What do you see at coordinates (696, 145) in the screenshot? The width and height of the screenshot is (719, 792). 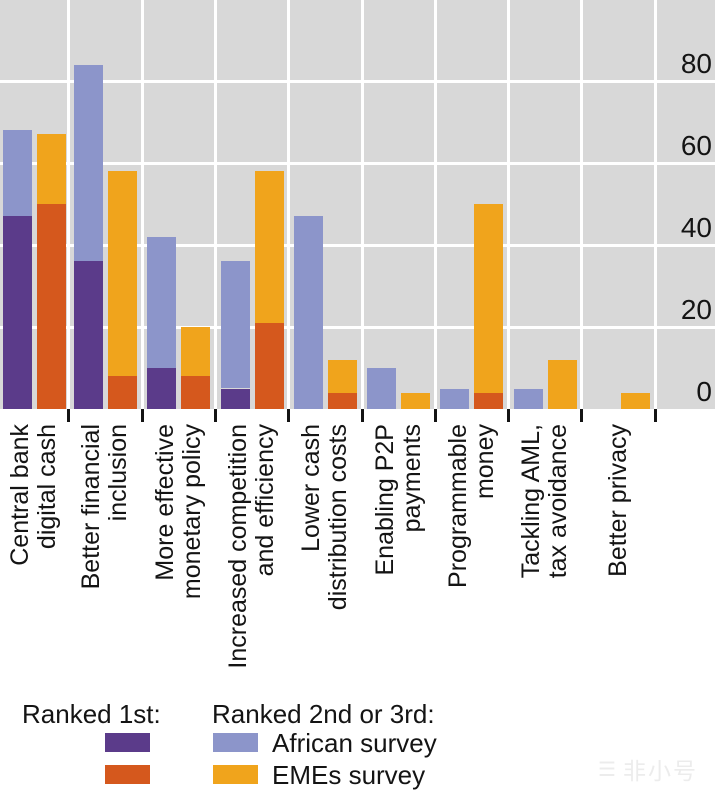 I see `y-axis-tick-label: 60` at bounding box center [696, 145].